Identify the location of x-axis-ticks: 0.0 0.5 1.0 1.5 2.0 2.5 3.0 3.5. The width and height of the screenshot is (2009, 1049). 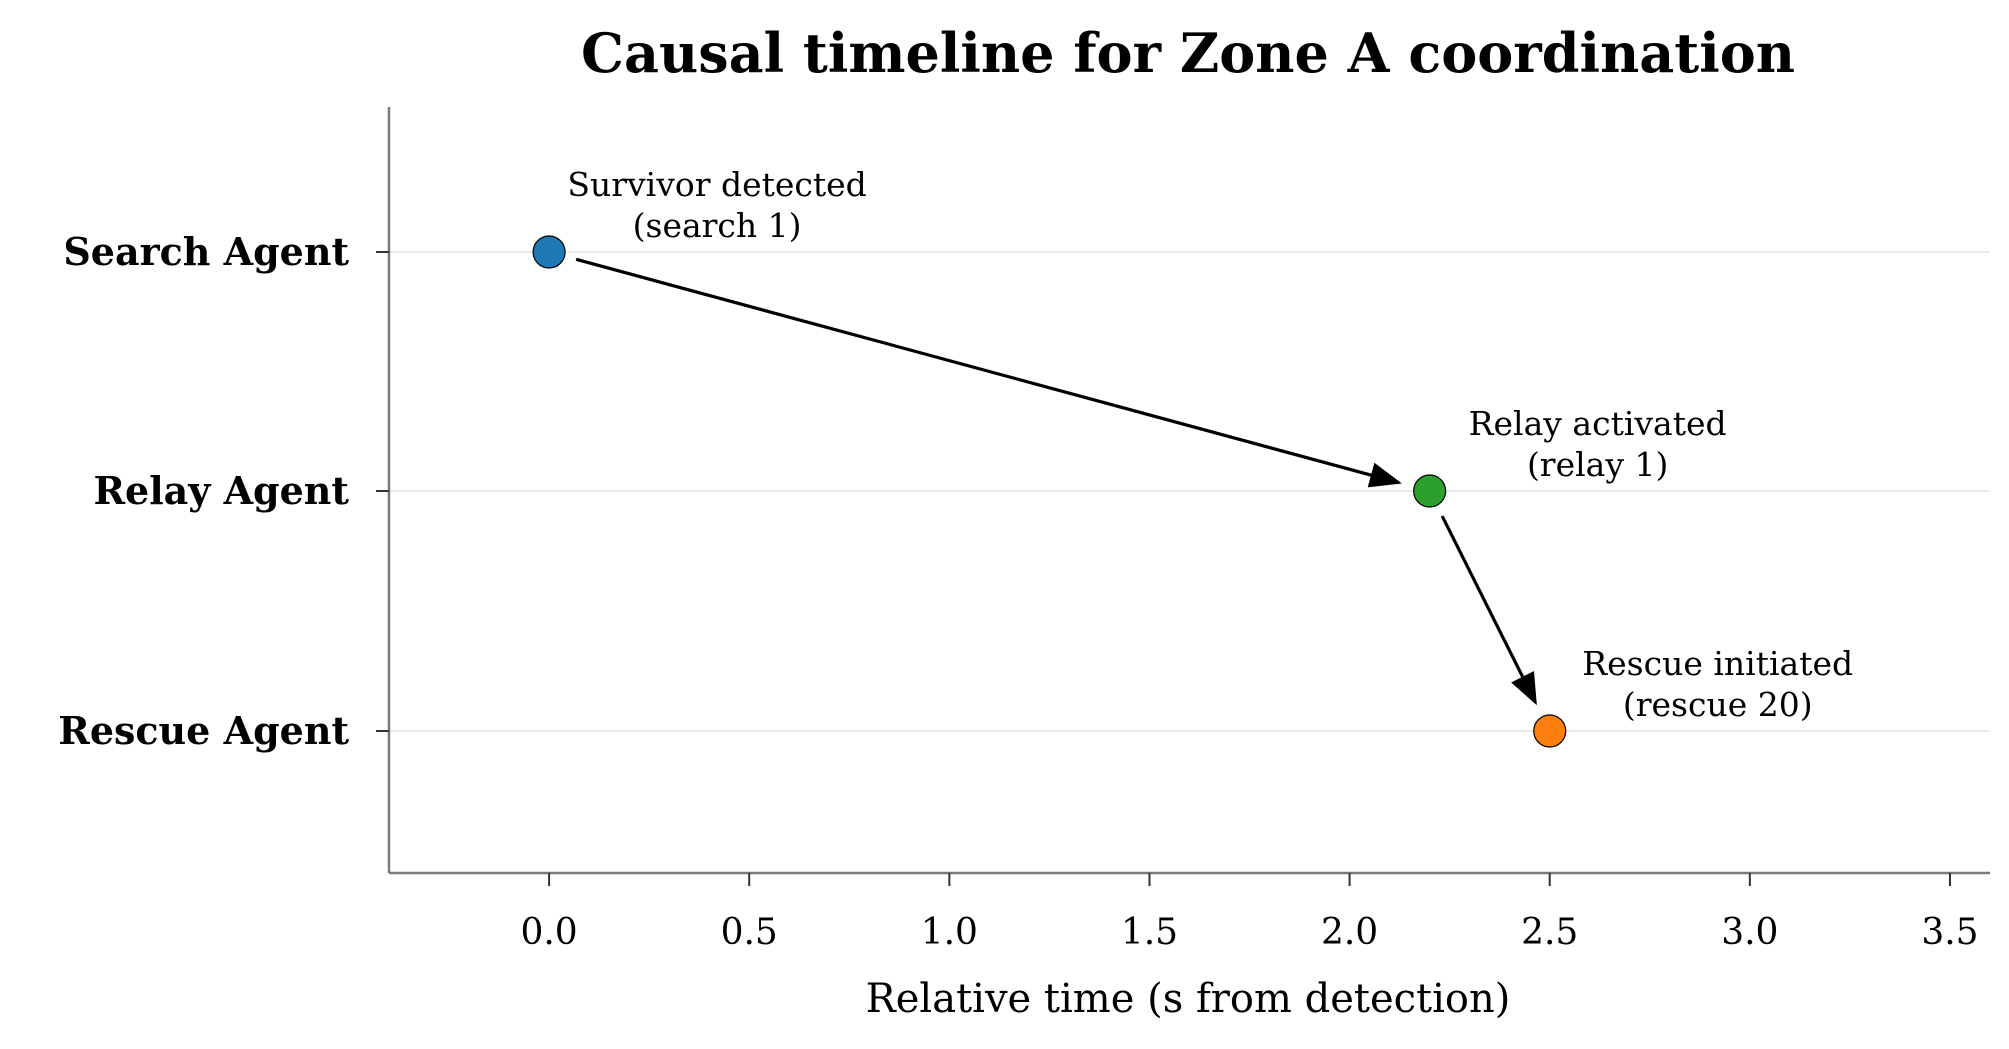
(1249, 913).